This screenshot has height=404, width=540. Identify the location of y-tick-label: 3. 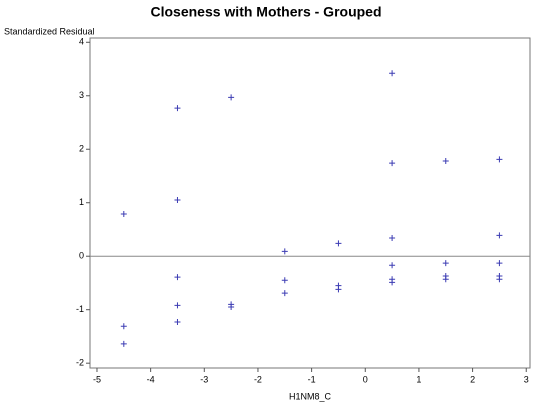
(81, 95).